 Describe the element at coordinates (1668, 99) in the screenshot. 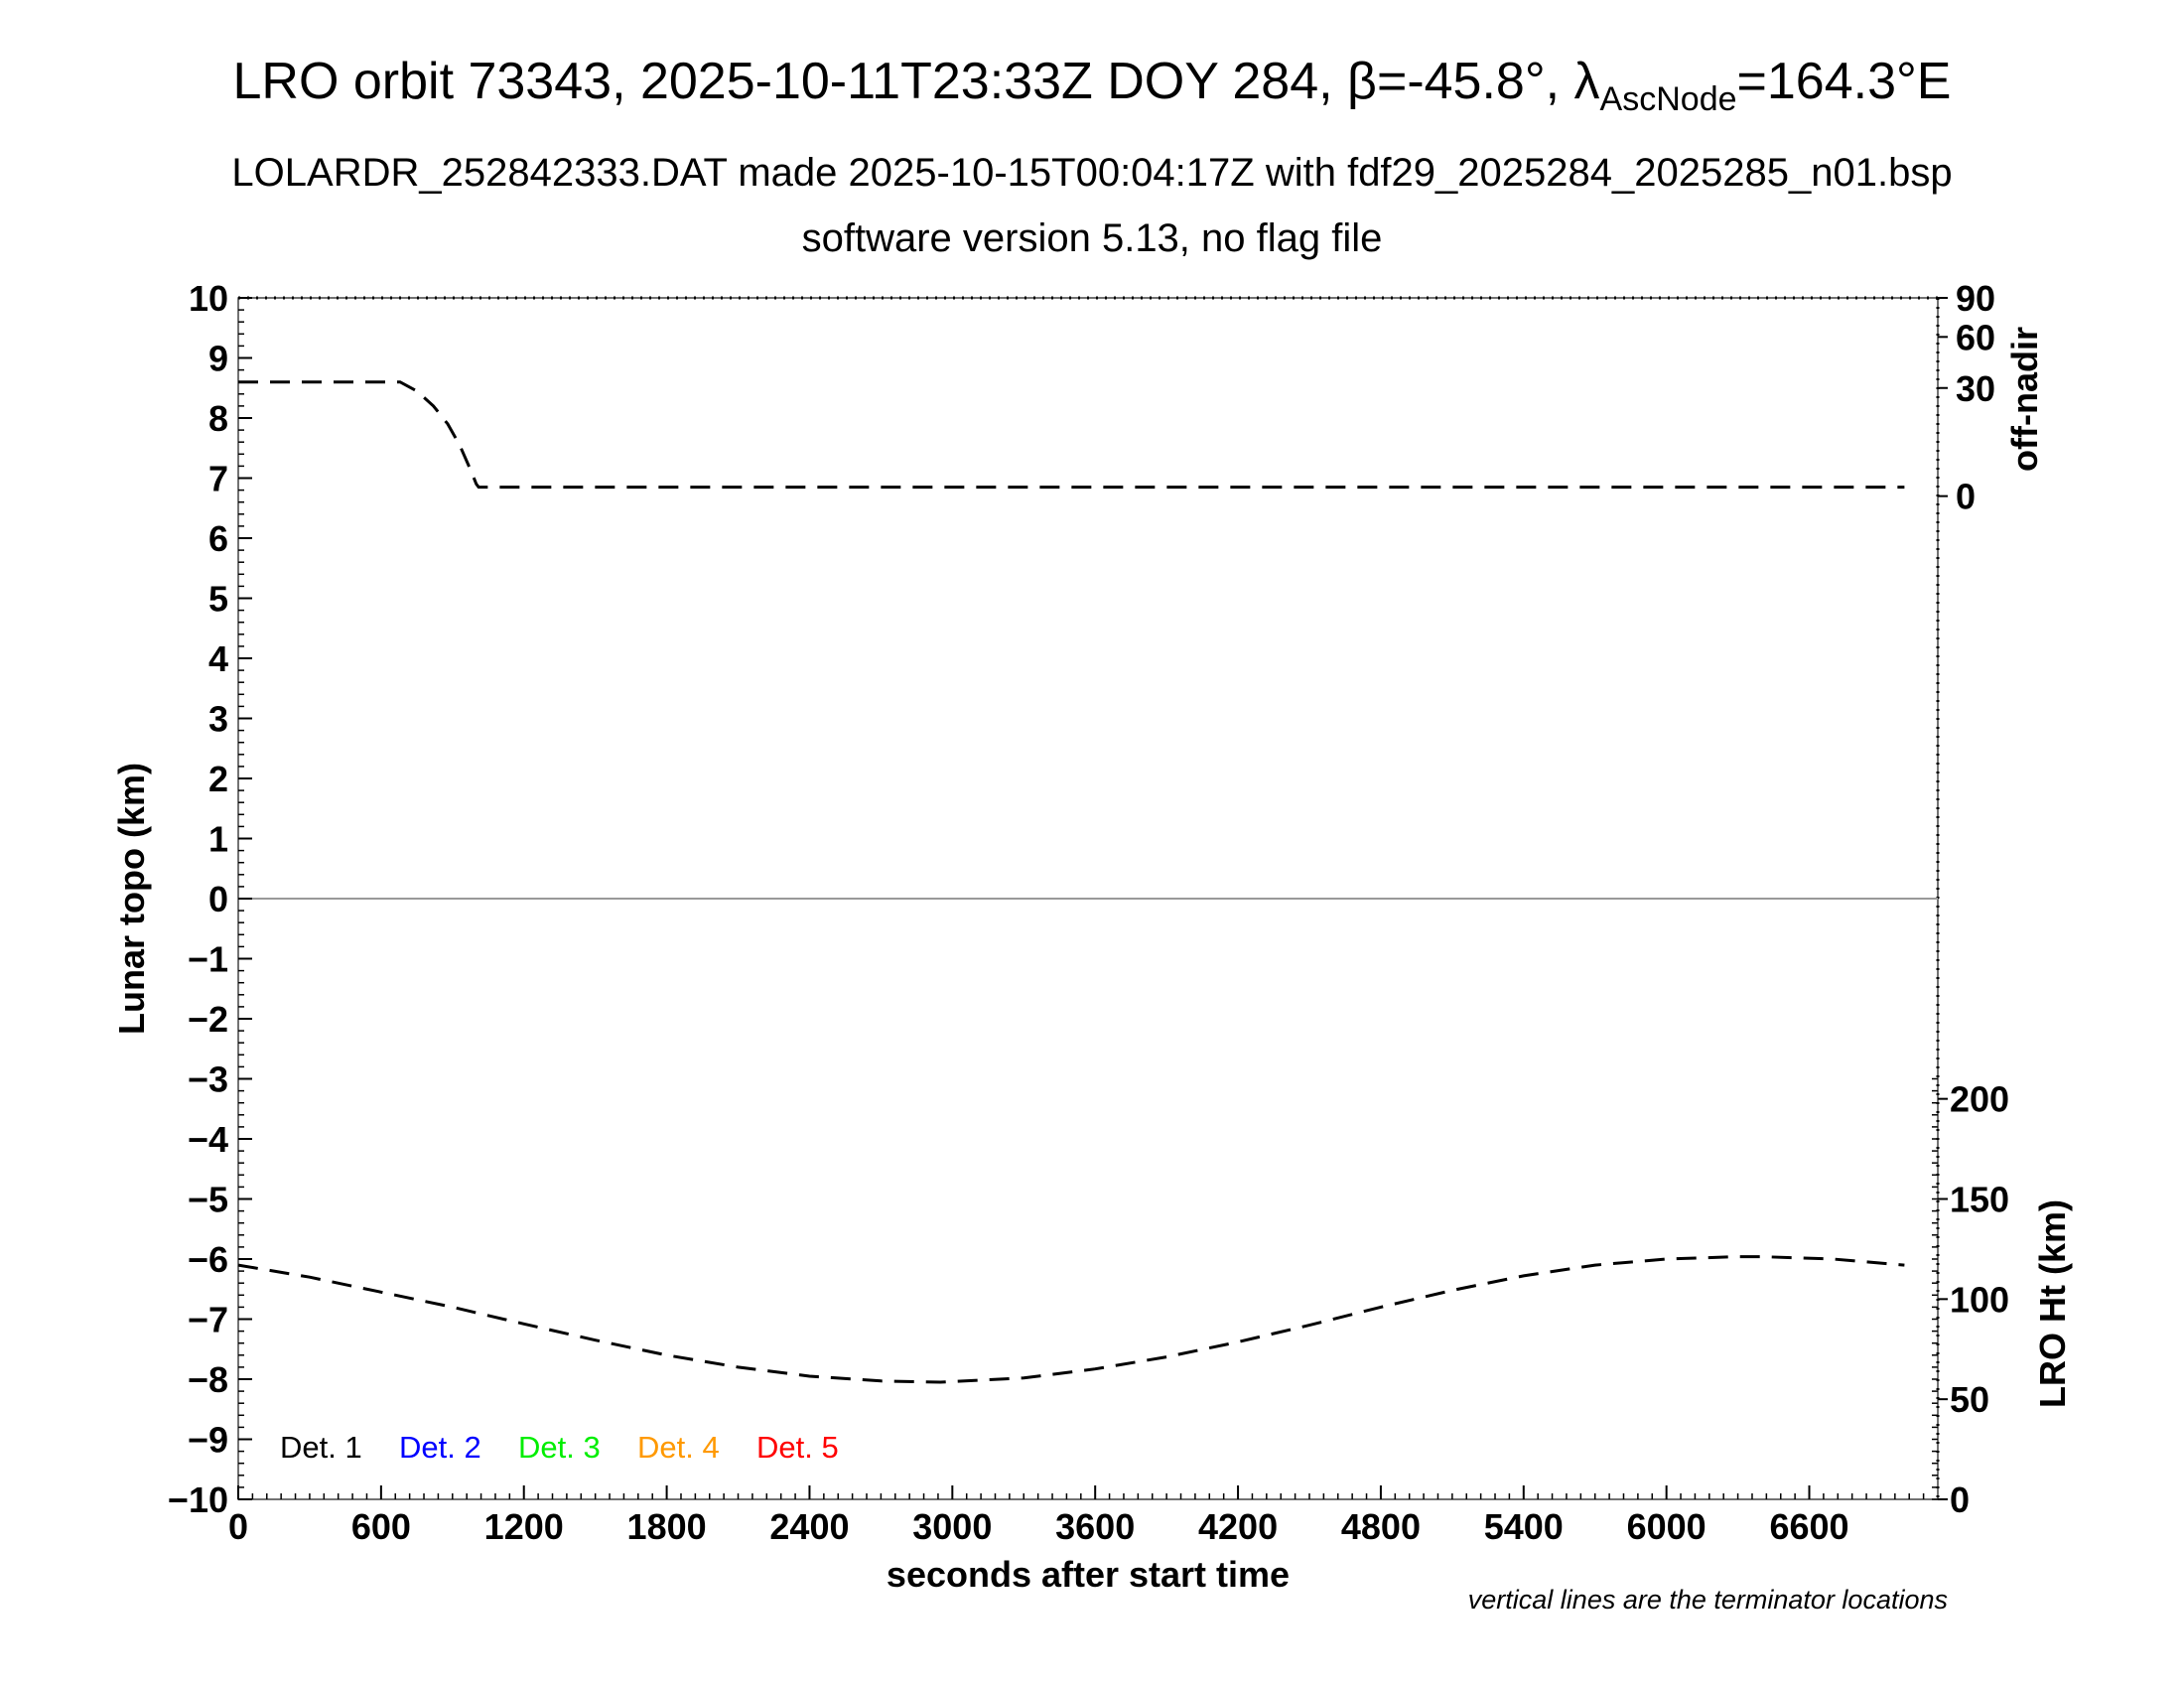

I see `chart-title-subscript: AscNode` at that location.